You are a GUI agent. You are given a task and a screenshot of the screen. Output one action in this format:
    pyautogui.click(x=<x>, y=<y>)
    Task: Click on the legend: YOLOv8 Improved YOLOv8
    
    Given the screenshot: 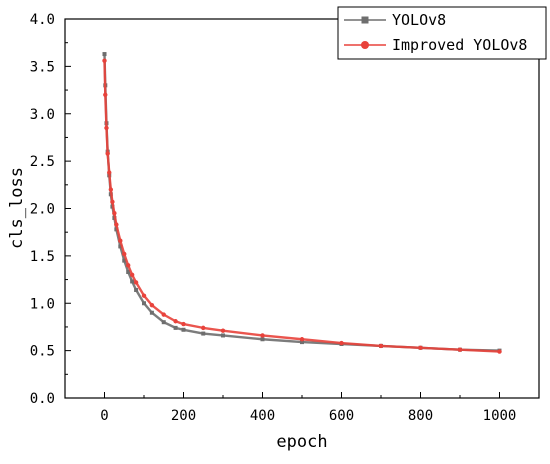 What is the action you would take?
    pyautogui.click(x=442, y=33)
    